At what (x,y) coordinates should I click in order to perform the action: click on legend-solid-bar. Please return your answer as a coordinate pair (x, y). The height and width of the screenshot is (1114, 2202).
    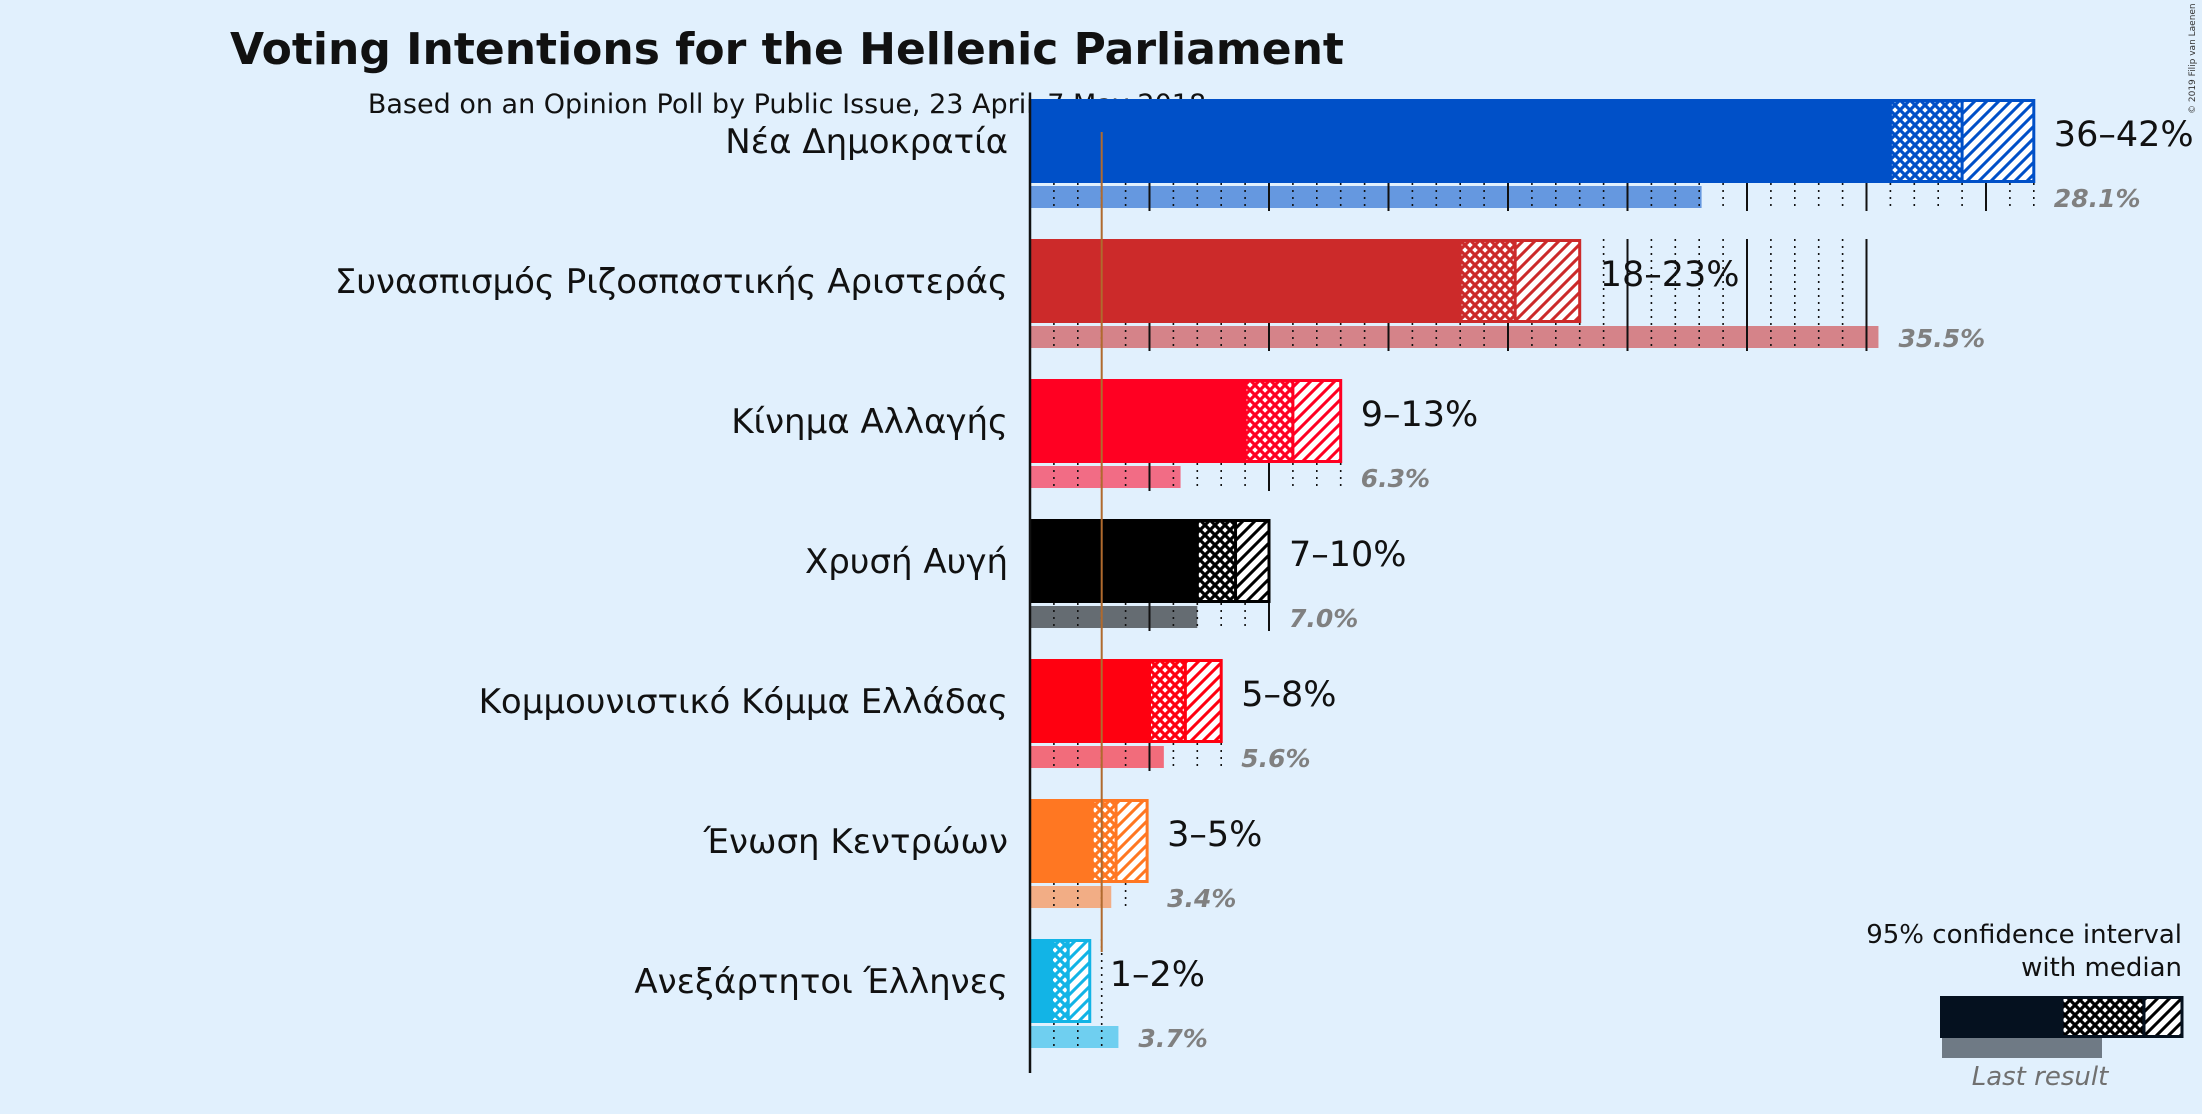
    Looking at the image, I should click on (2001, 1017).